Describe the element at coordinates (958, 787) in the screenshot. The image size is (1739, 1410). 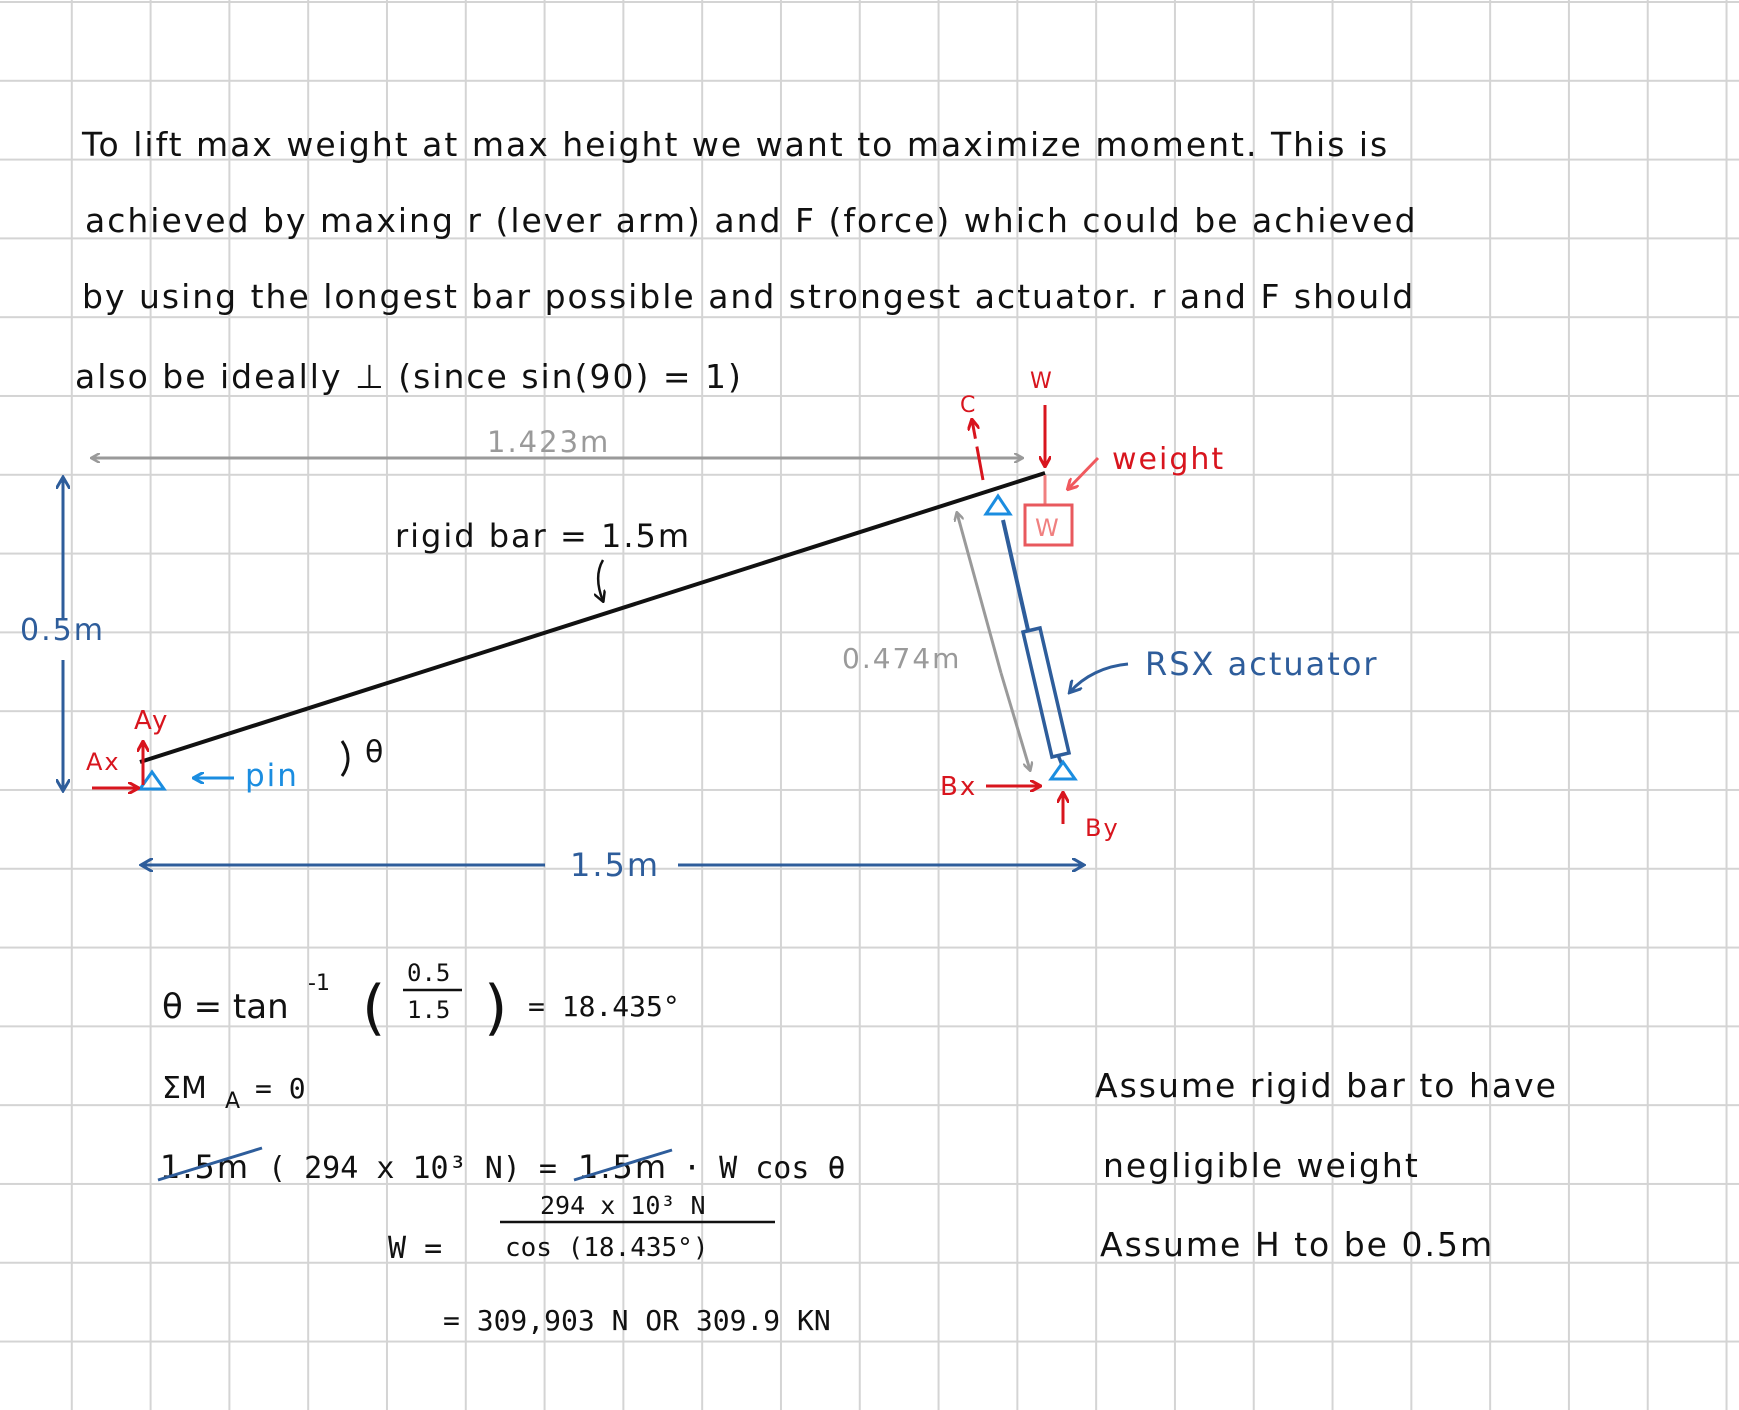
I see `bx-label: Bx` at that location.